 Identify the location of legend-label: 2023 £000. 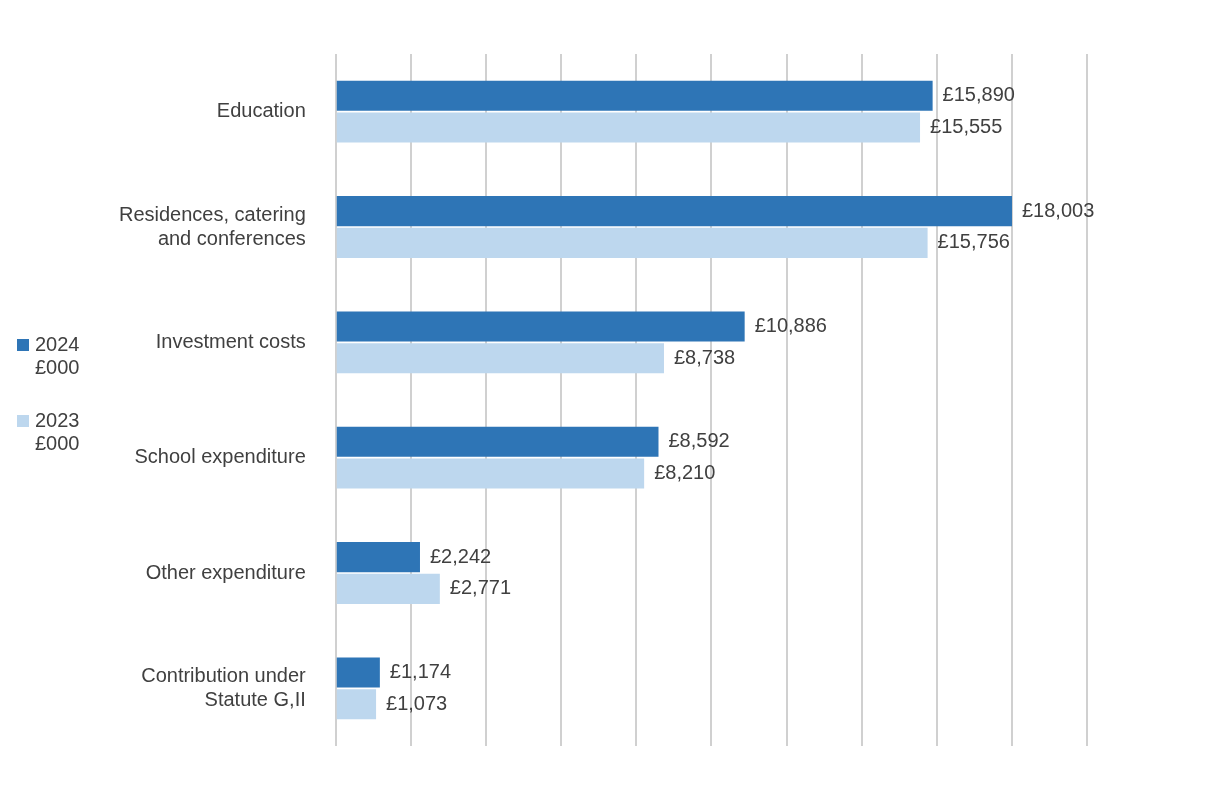
(58, 432).